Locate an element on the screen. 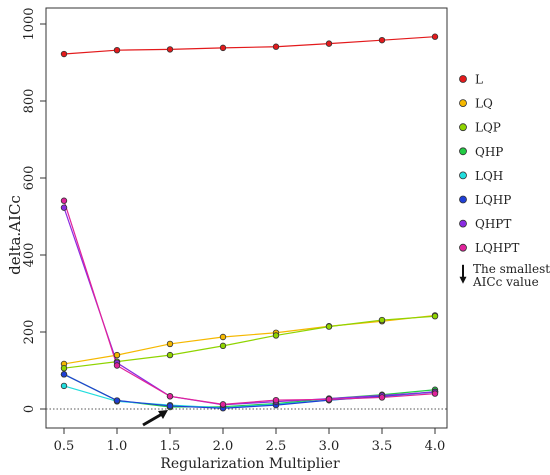 The width and height of the screenshot is (550, 475). y-axis: 0 200 400 600 800 1000 is located at coordinates (34, 210).